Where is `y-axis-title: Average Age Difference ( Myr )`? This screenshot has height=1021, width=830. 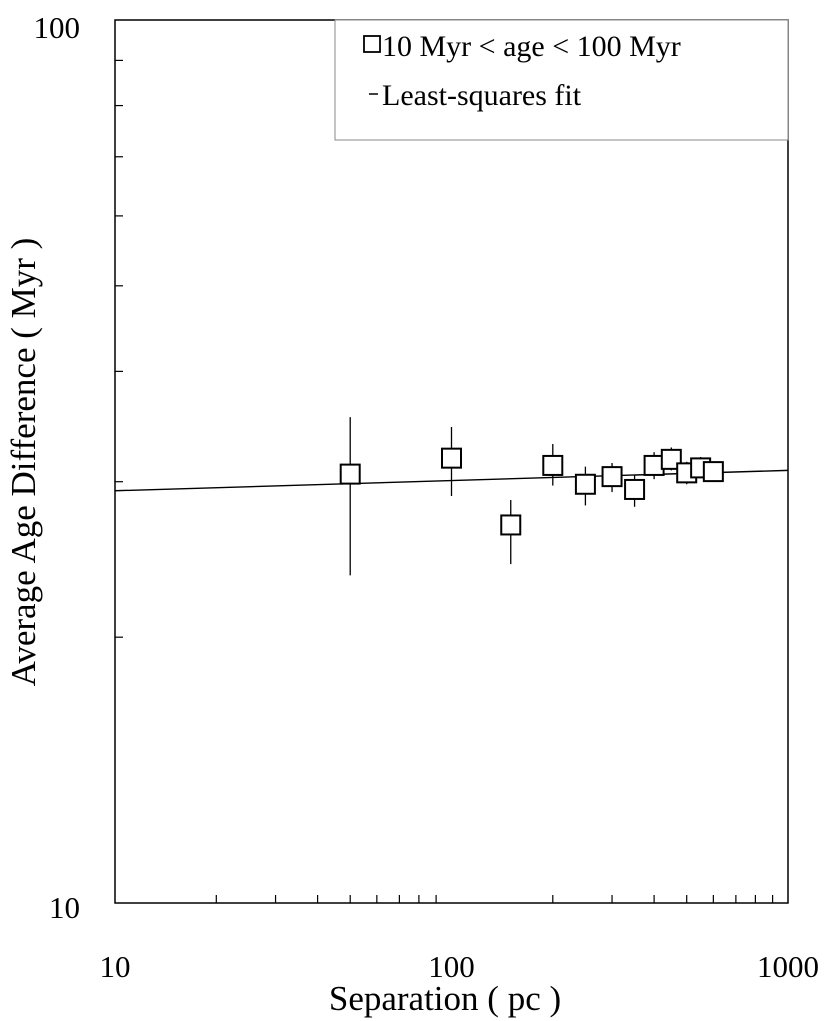
y-axis-title: Average Age Difference ( Myr ) is located at coordinates (23, 462).